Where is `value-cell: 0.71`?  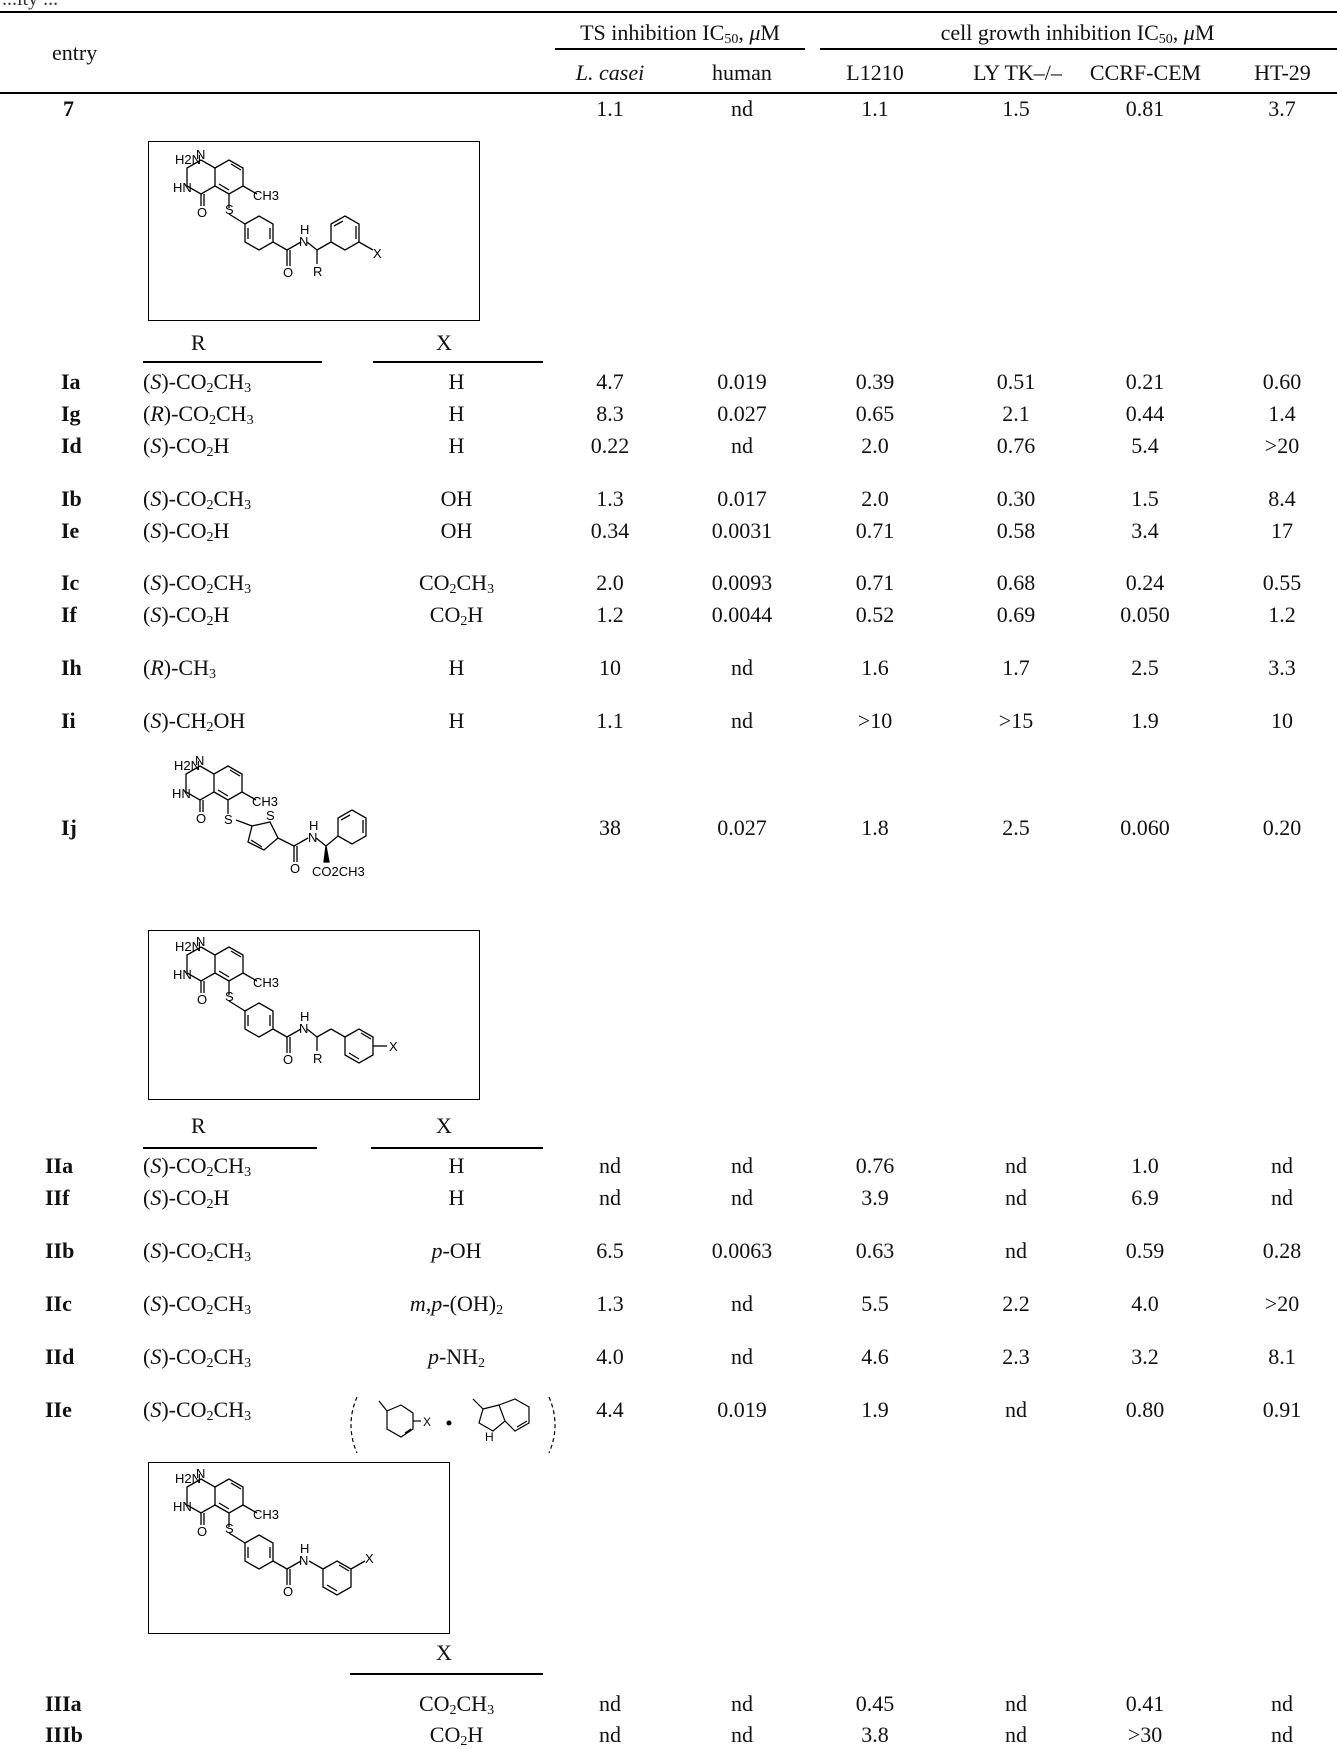
value-cell: 0.71 is located at coordinates (875, 582).